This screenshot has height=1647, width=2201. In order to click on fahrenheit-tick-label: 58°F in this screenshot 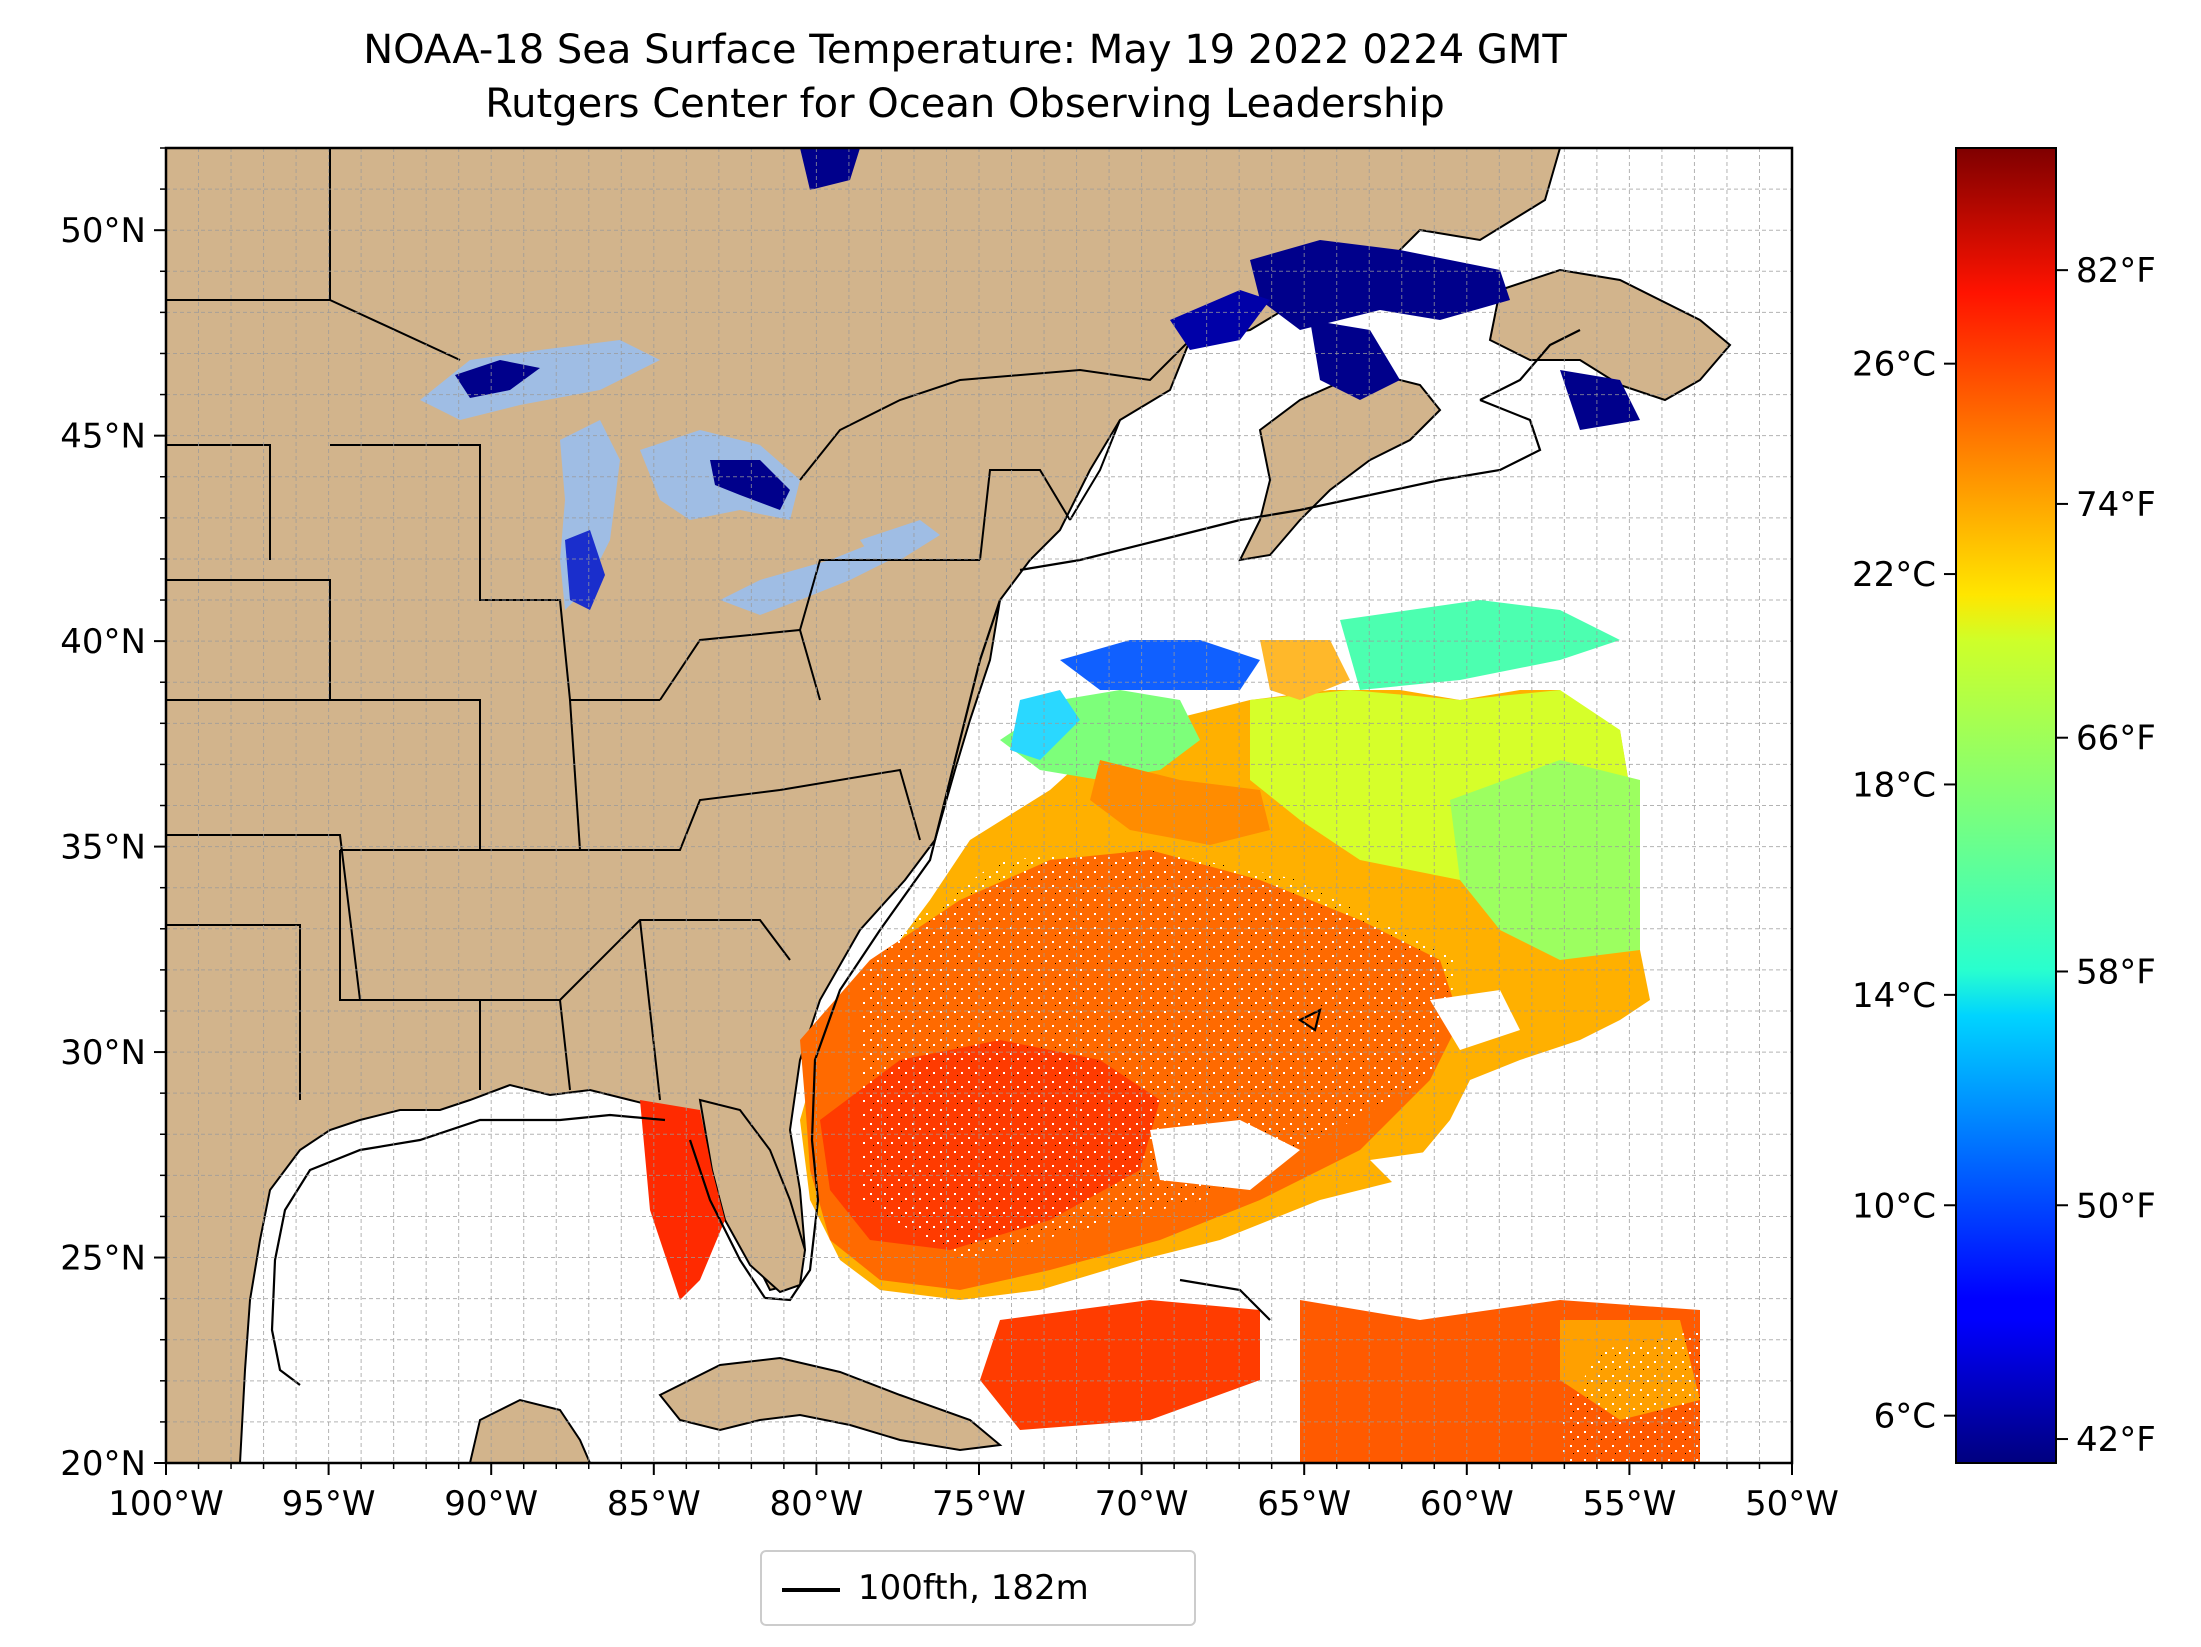, I will do `click(2116, 972)`.